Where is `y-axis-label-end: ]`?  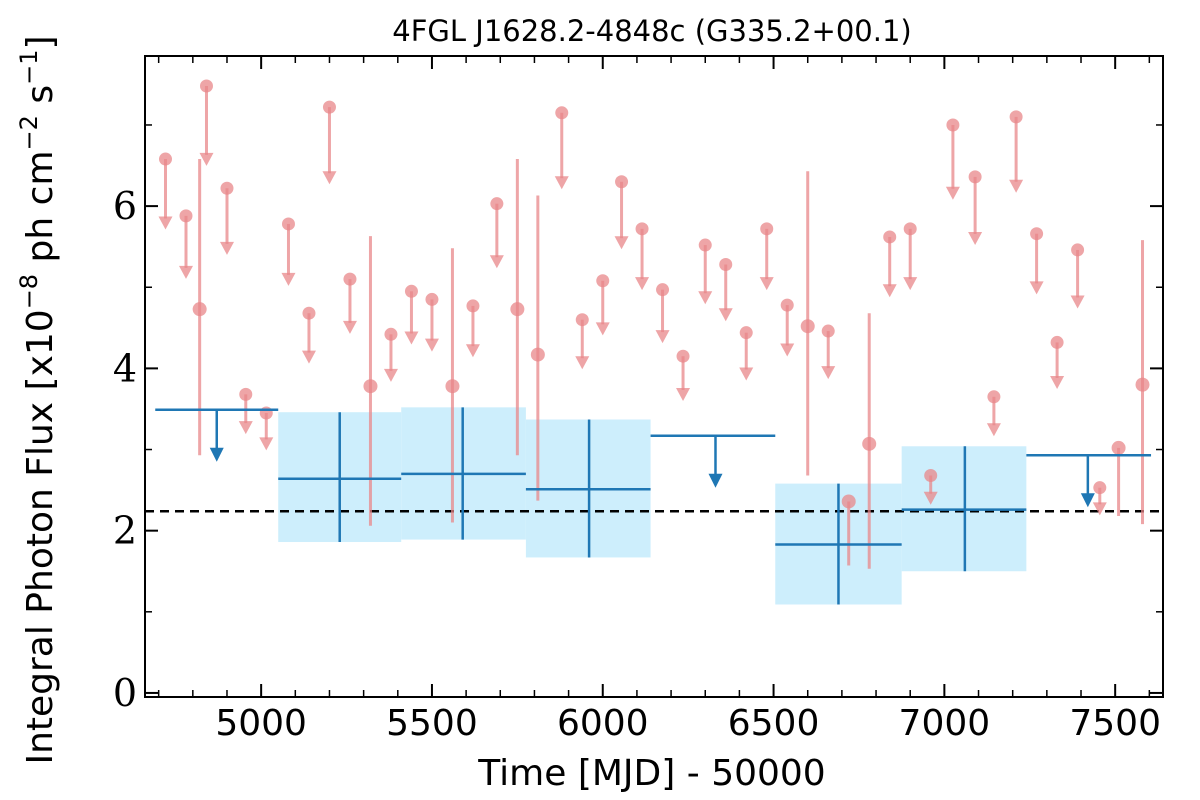 y-axis-label-end: ] is located at coordinates (40, 42).